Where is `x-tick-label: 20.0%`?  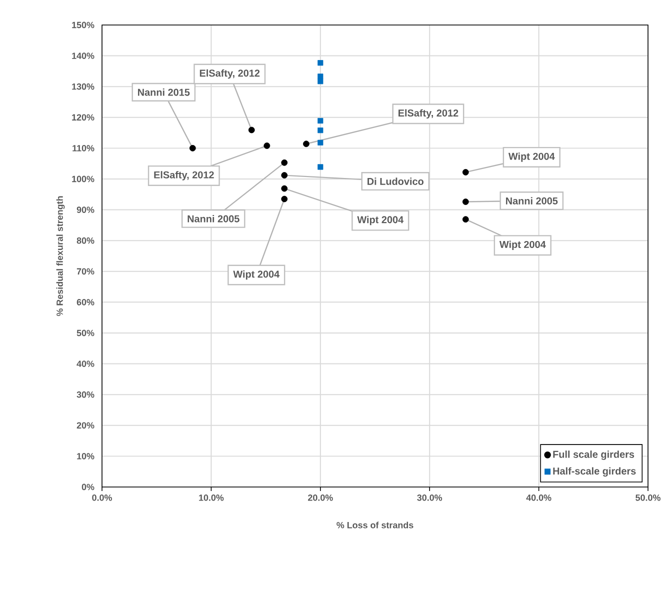 x-tick-label: 20.0% is located at coordinates (320, 497).